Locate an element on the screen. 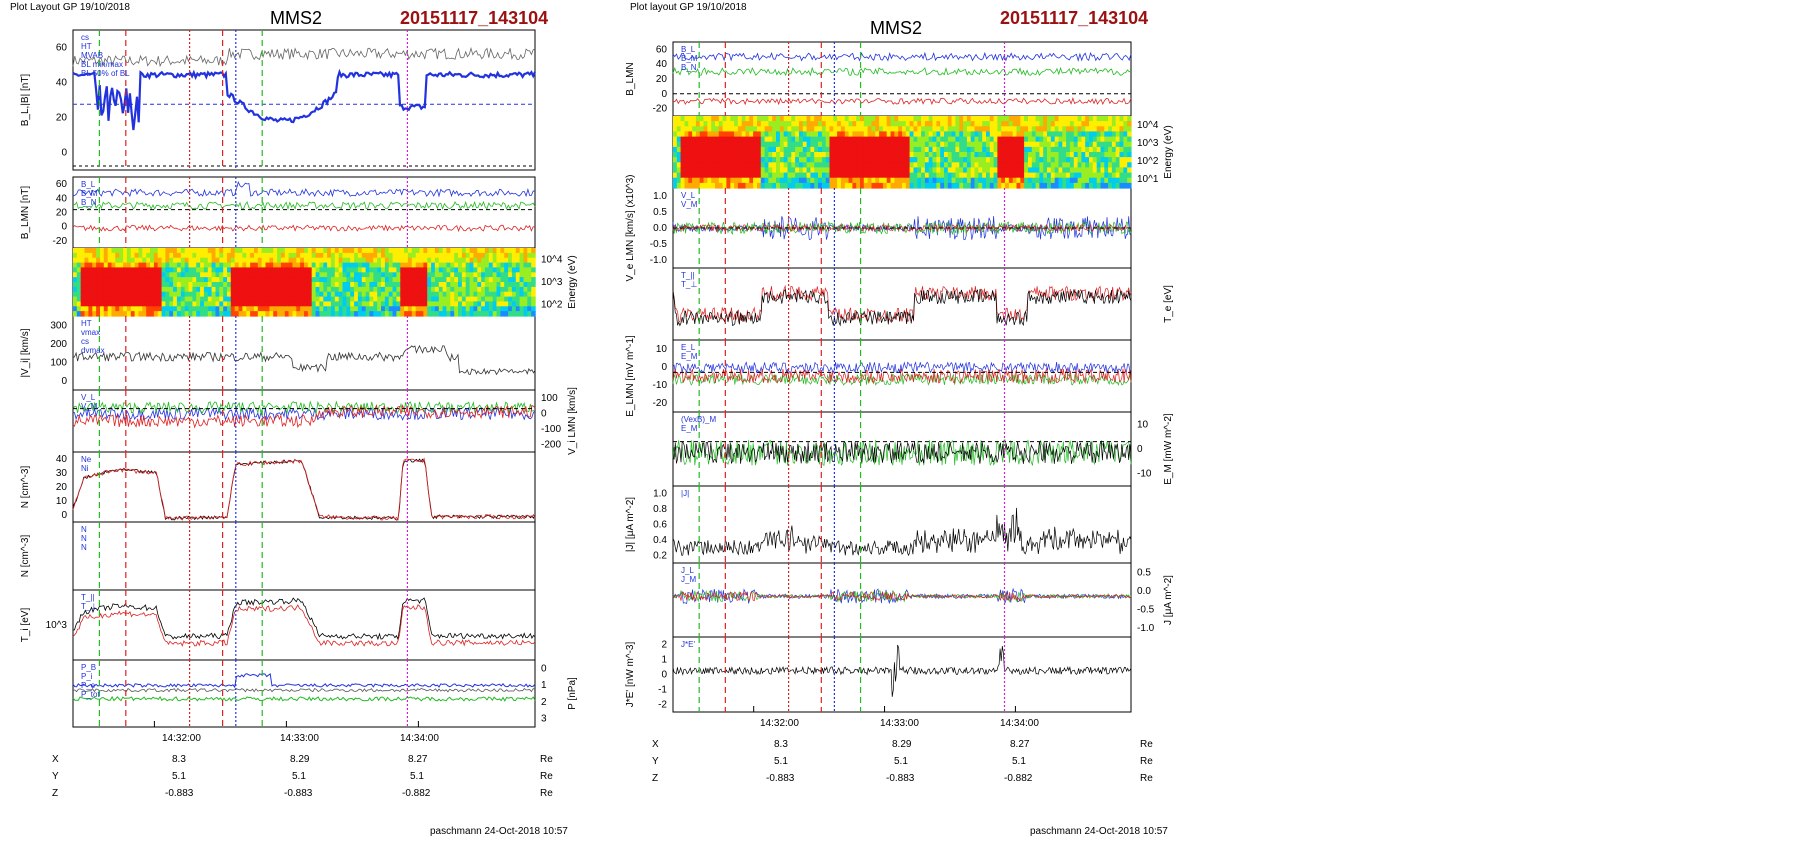  legend-entry: P_tot is located at coordinates (90, 694).